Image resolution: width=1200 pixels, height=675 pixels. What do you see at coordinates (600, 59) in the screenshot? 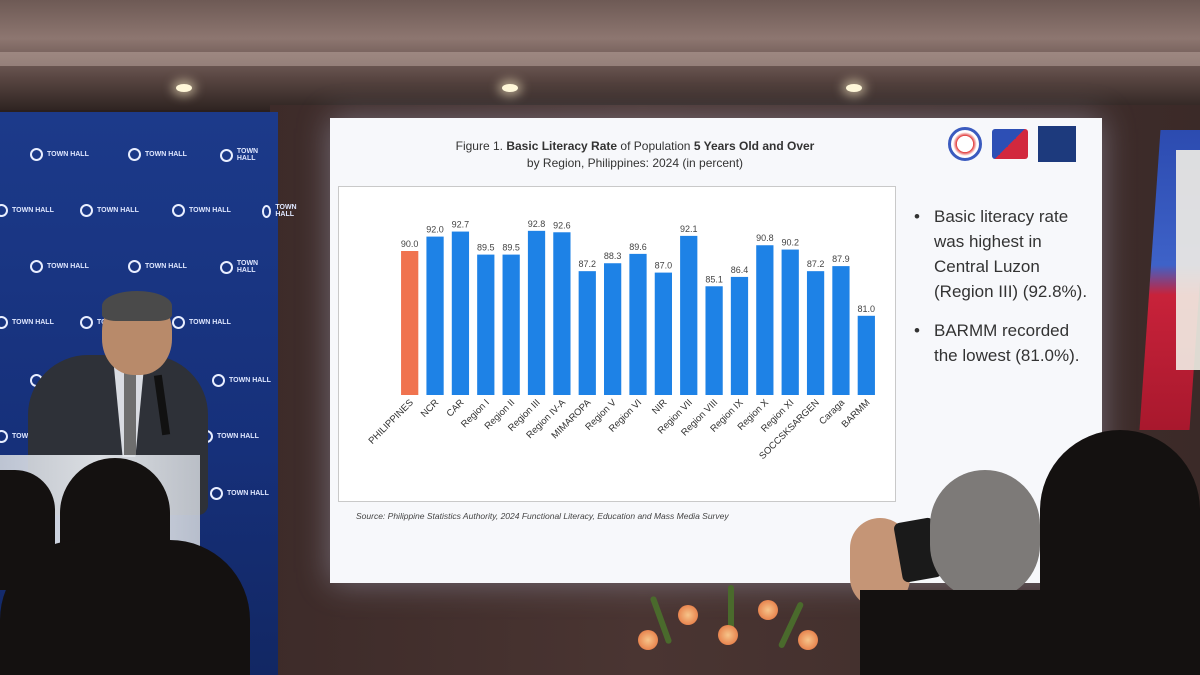
I see `ceiling-trim` at bounding box center [600, 59].